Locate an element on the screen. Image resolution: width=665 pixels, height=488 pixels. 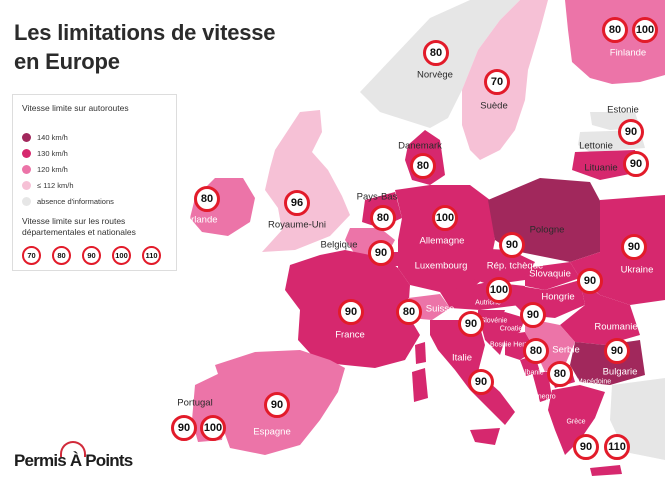
legend-label: 130 km/h is located at coordinates (52, 153).